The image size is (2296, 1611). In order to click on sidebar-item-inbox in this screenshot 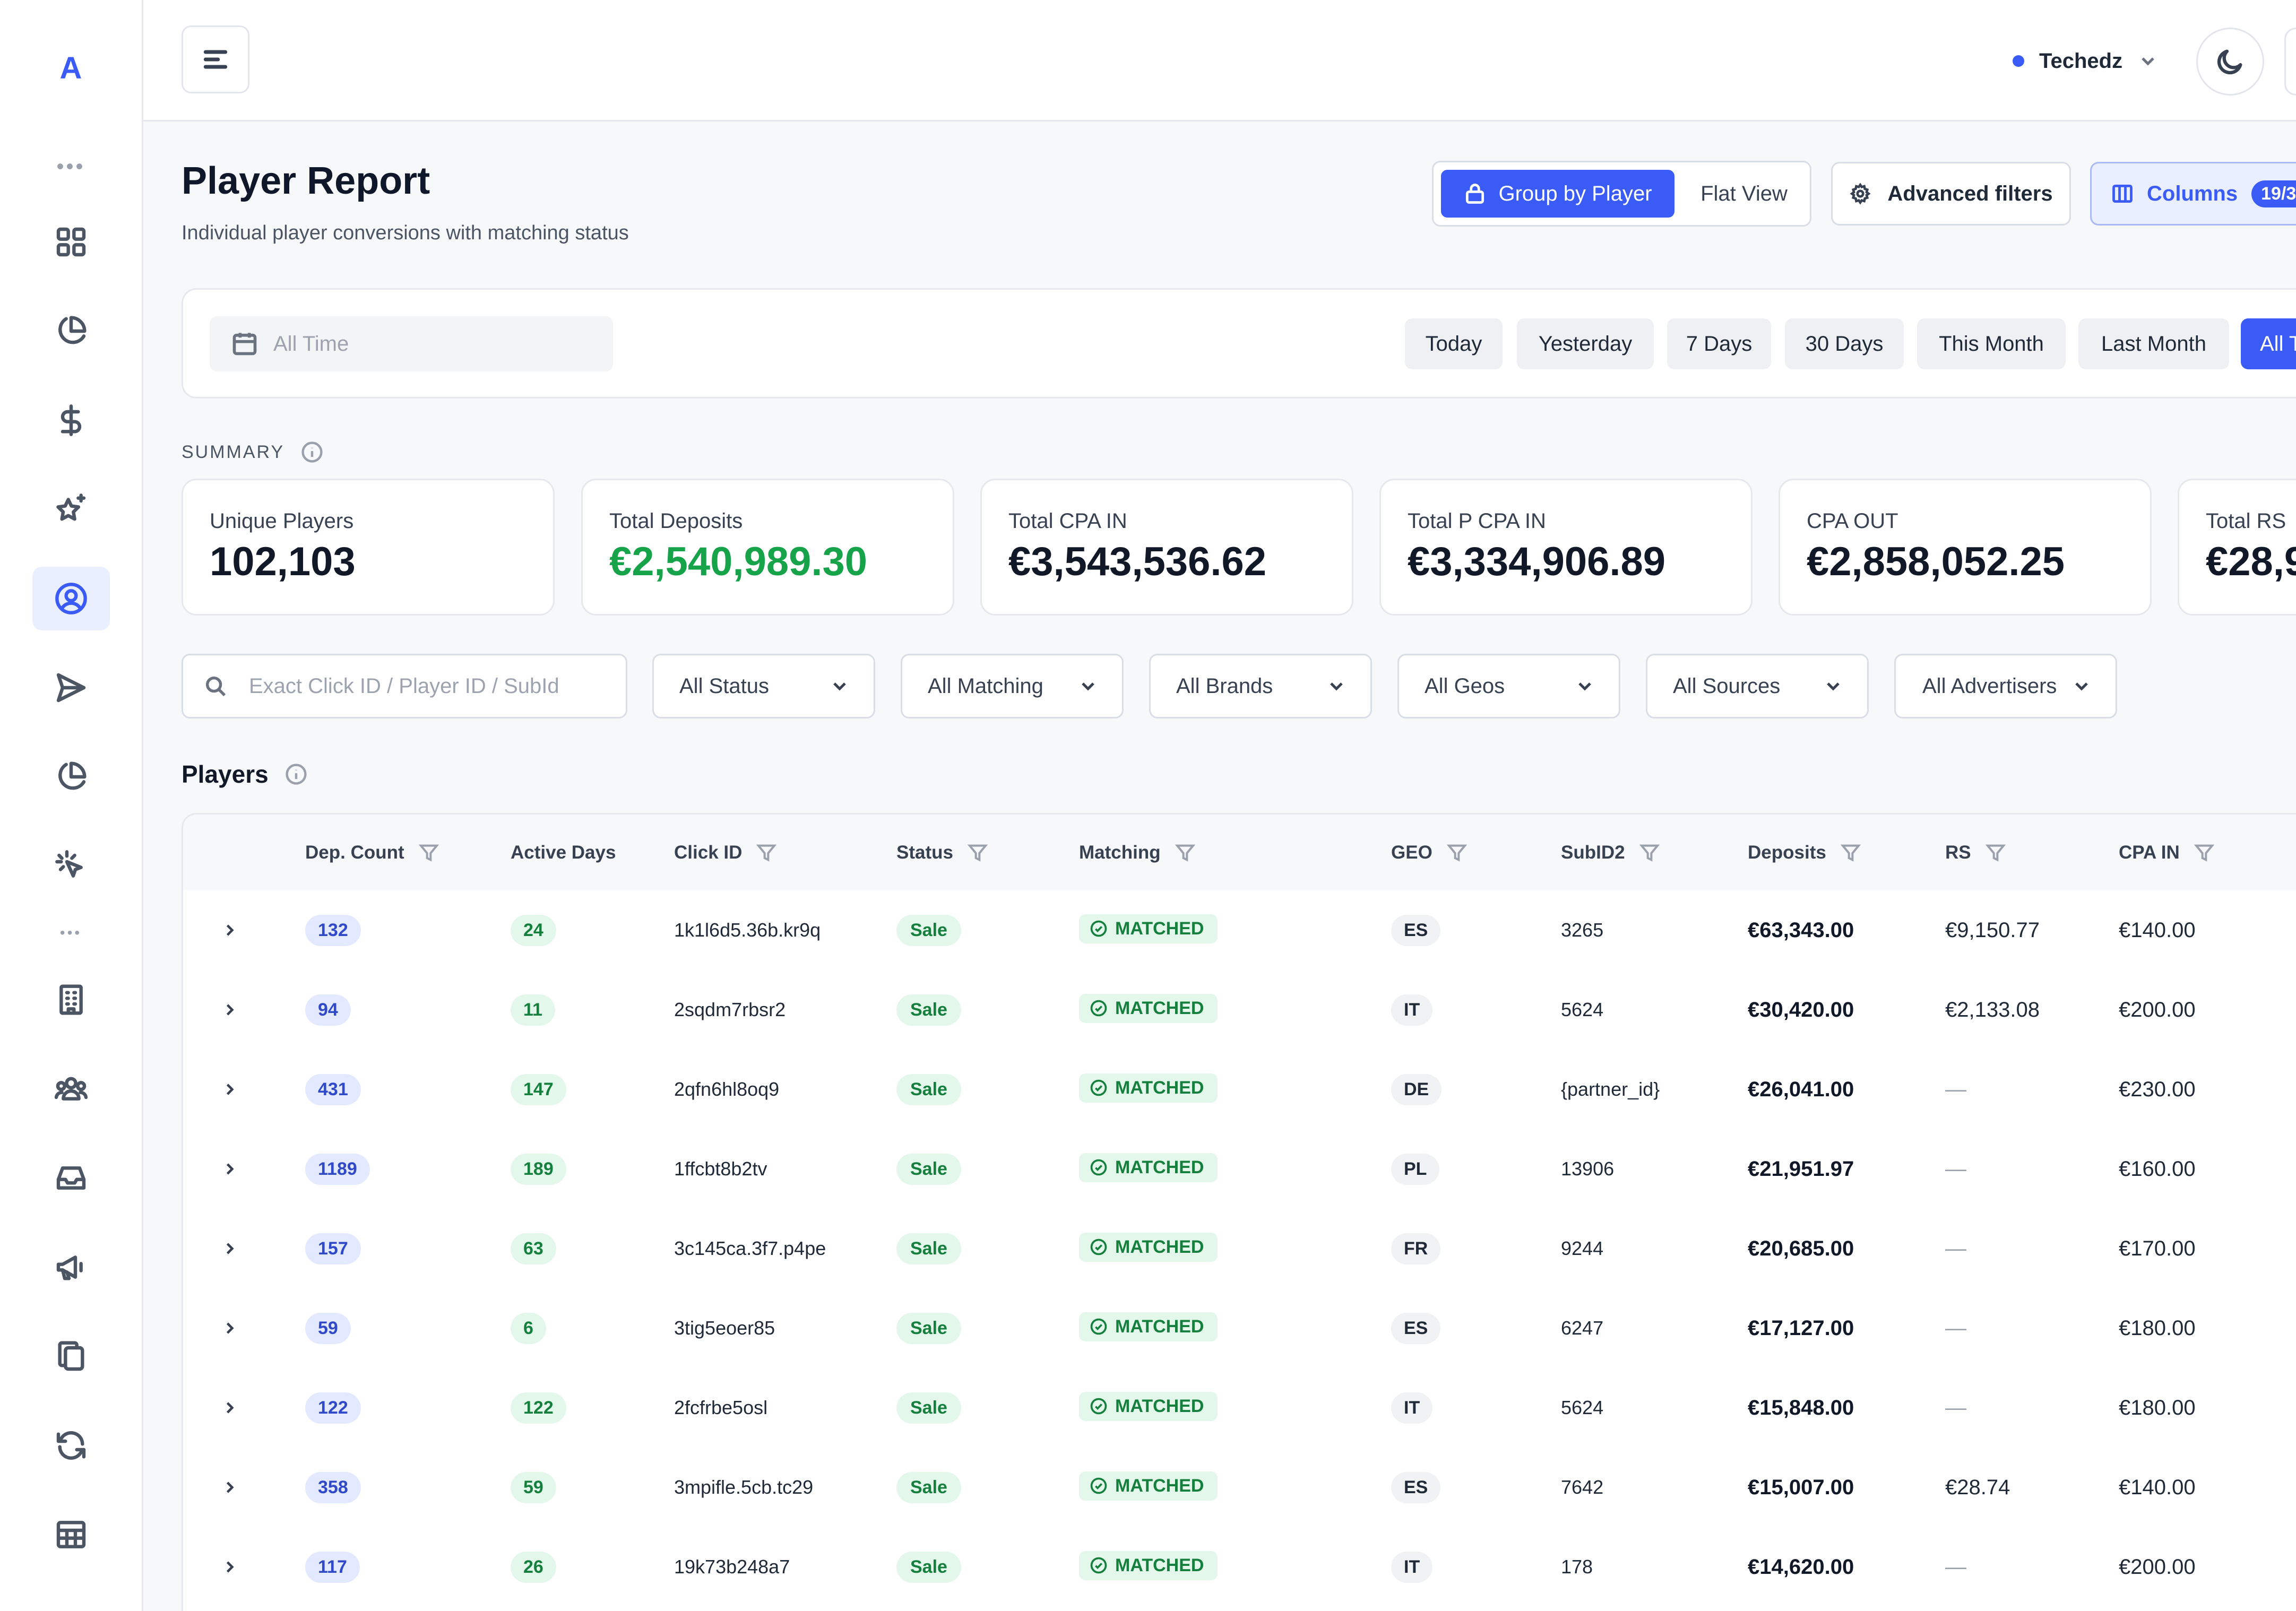, I will do `click(71, 1178)`.